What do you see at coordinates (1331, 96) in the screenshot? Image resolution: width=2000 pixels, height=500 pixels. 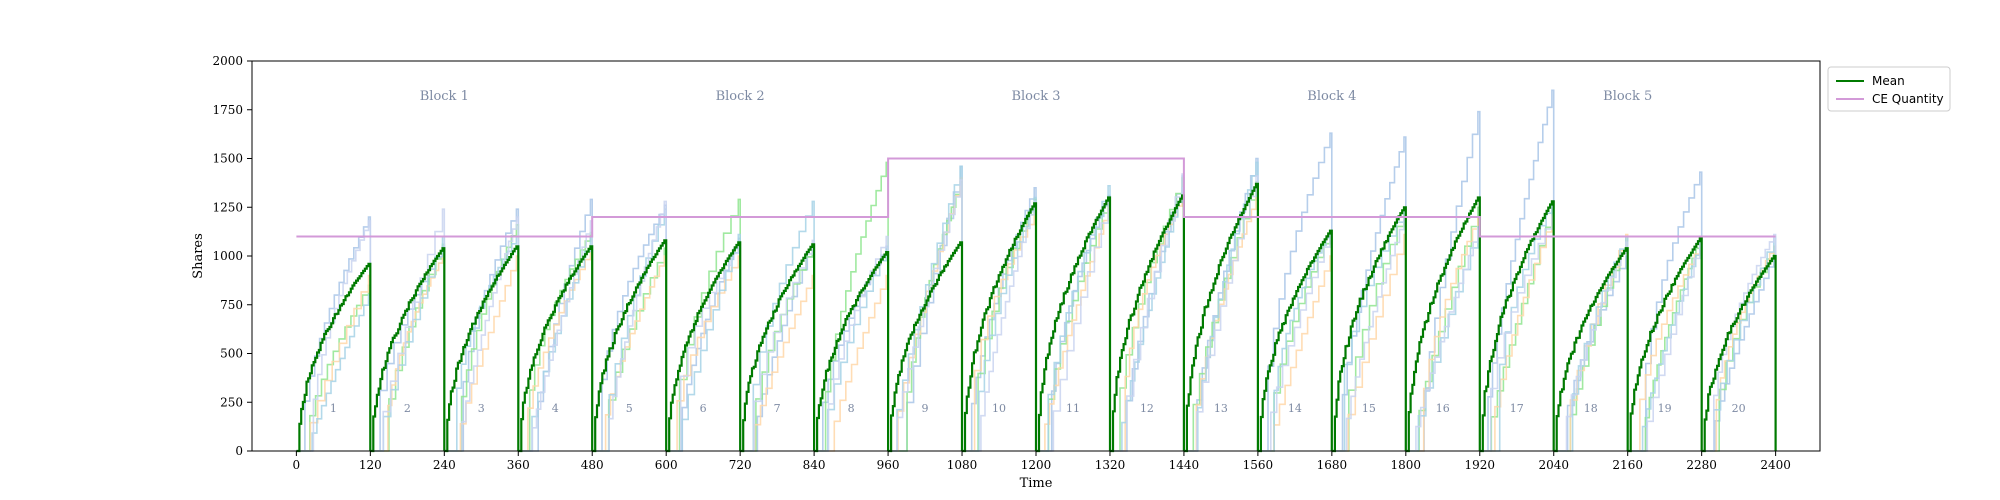 I see `block-label-4: Block 4` at bounding box center [1331, 96].